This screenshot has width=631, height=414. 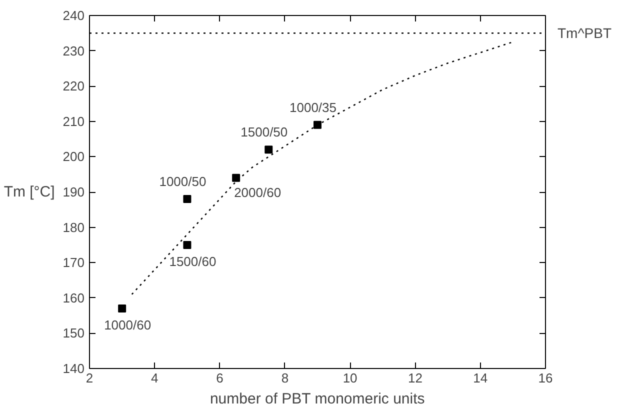 What do you see at coordinates (73, 50) in the screenshot?
I see `y-tick-label: 230` at bounding box center [73, 50].